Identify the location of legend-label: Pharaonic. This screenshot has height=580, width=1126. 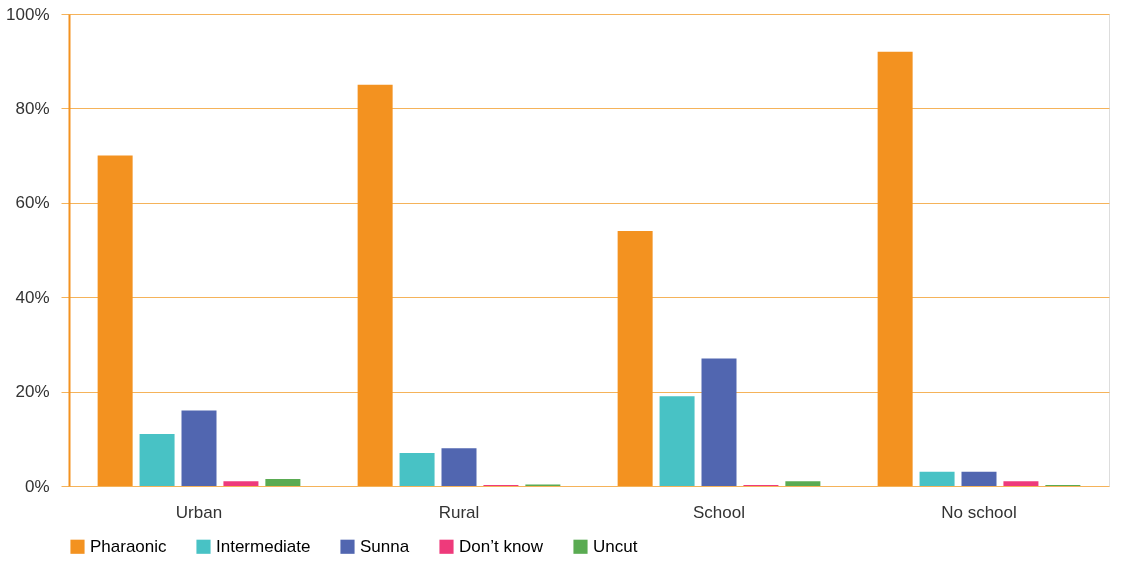
(129, 546).